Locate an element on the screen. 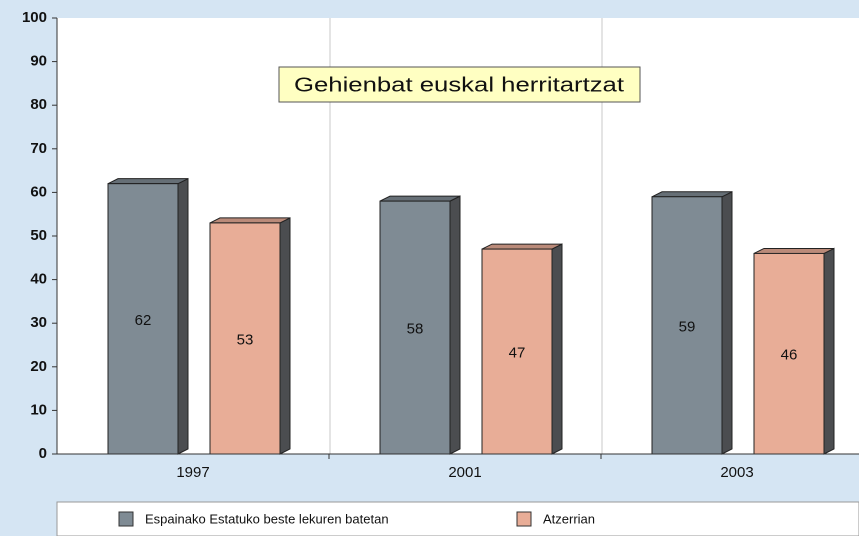 This screenshot has width=859, height=536. legend-label: Espainako Estatuko beste lekuren batetan is located at coordinates (267, 518).